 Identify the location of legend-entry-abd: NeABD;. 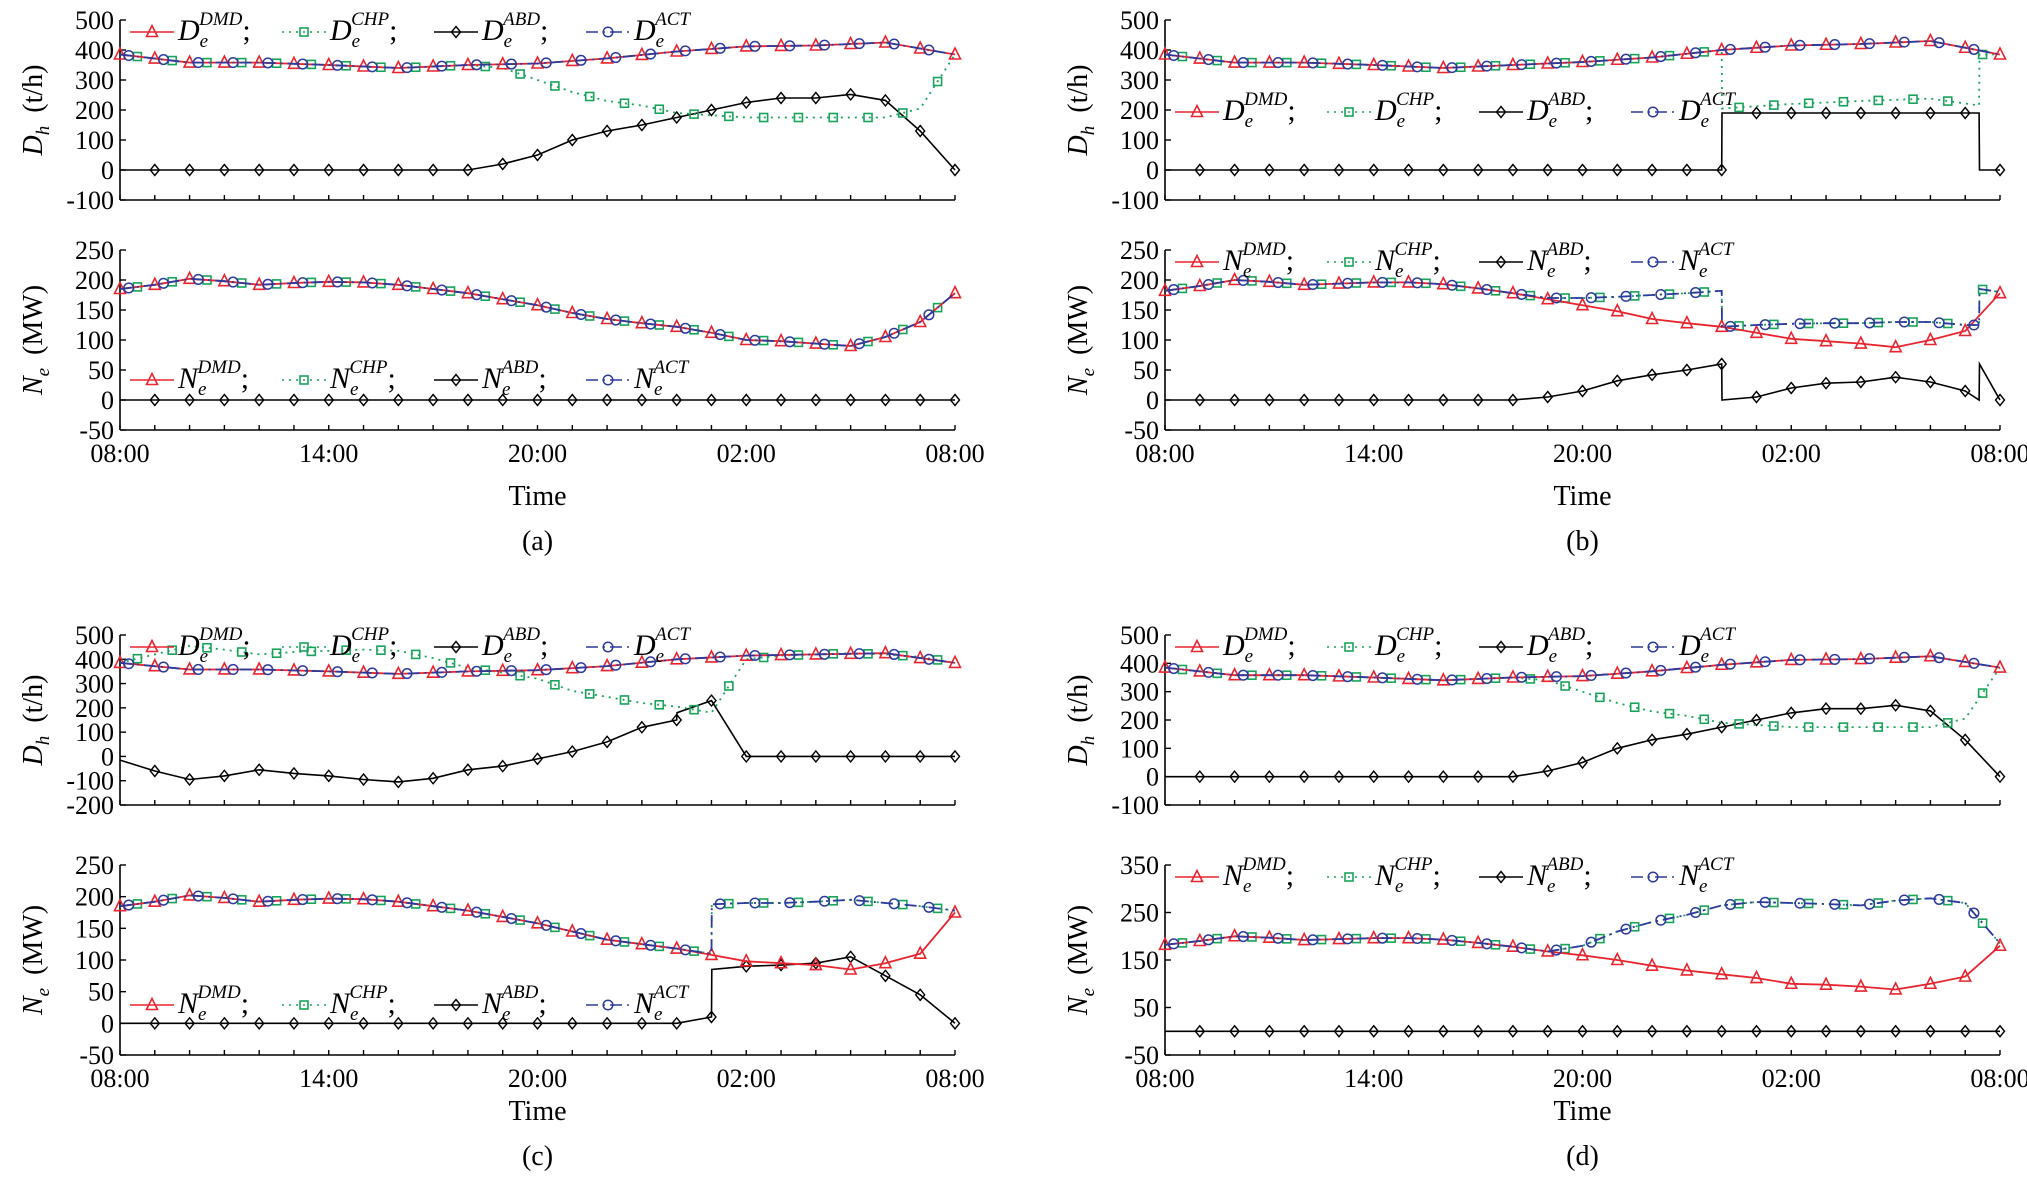
(514, 378).